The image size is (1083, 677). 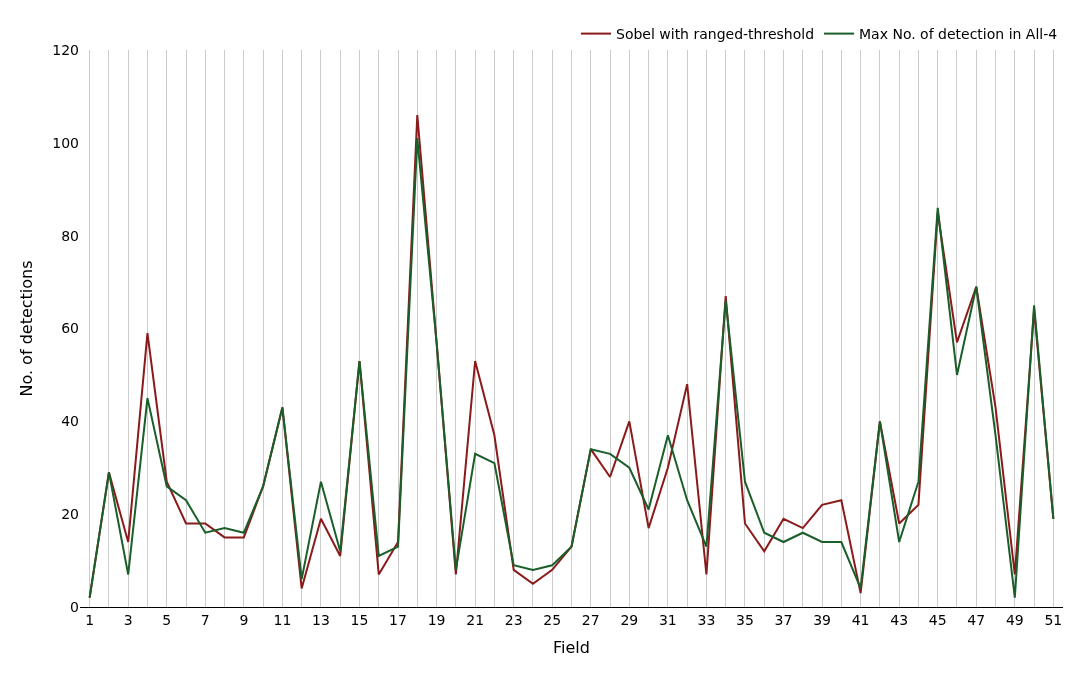 What do you see at coordinates (667, 619) in the screenshot?
I see `x-tick-label: 31` at bounding box center [667, 619].